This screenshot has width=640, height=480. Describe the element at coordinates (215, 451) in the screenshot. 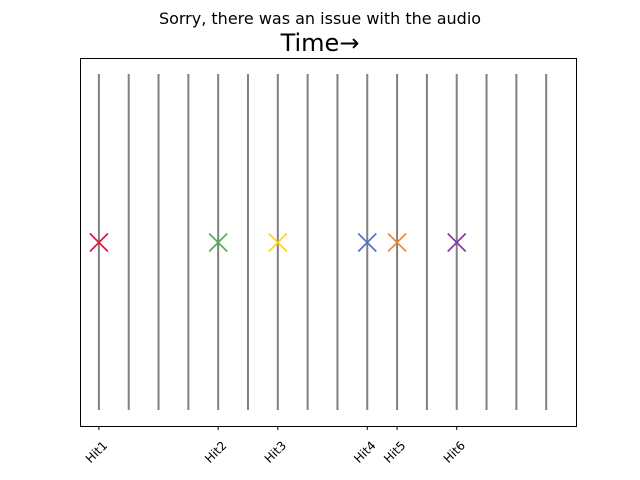

I see `x-tick-label-2: Hit2` at that location.